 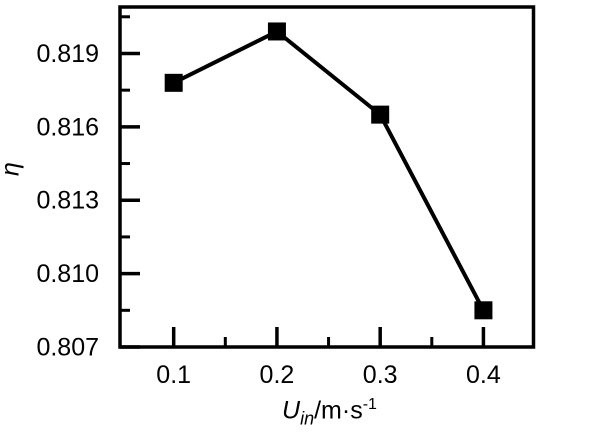 I want to click on x-tick-label: 0.4, so click(x=483, y=375).